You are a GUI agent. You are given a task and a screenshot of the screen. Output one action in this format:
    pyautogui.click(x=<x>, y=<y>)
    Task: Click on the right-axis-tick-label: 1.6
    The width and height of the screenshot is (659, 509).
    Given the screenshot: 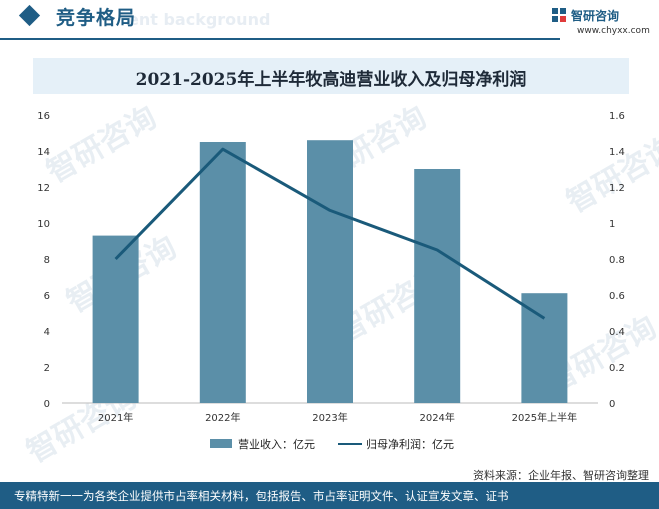 What is the action you would take?
    pyautogui.click(x=617, y=116)
    